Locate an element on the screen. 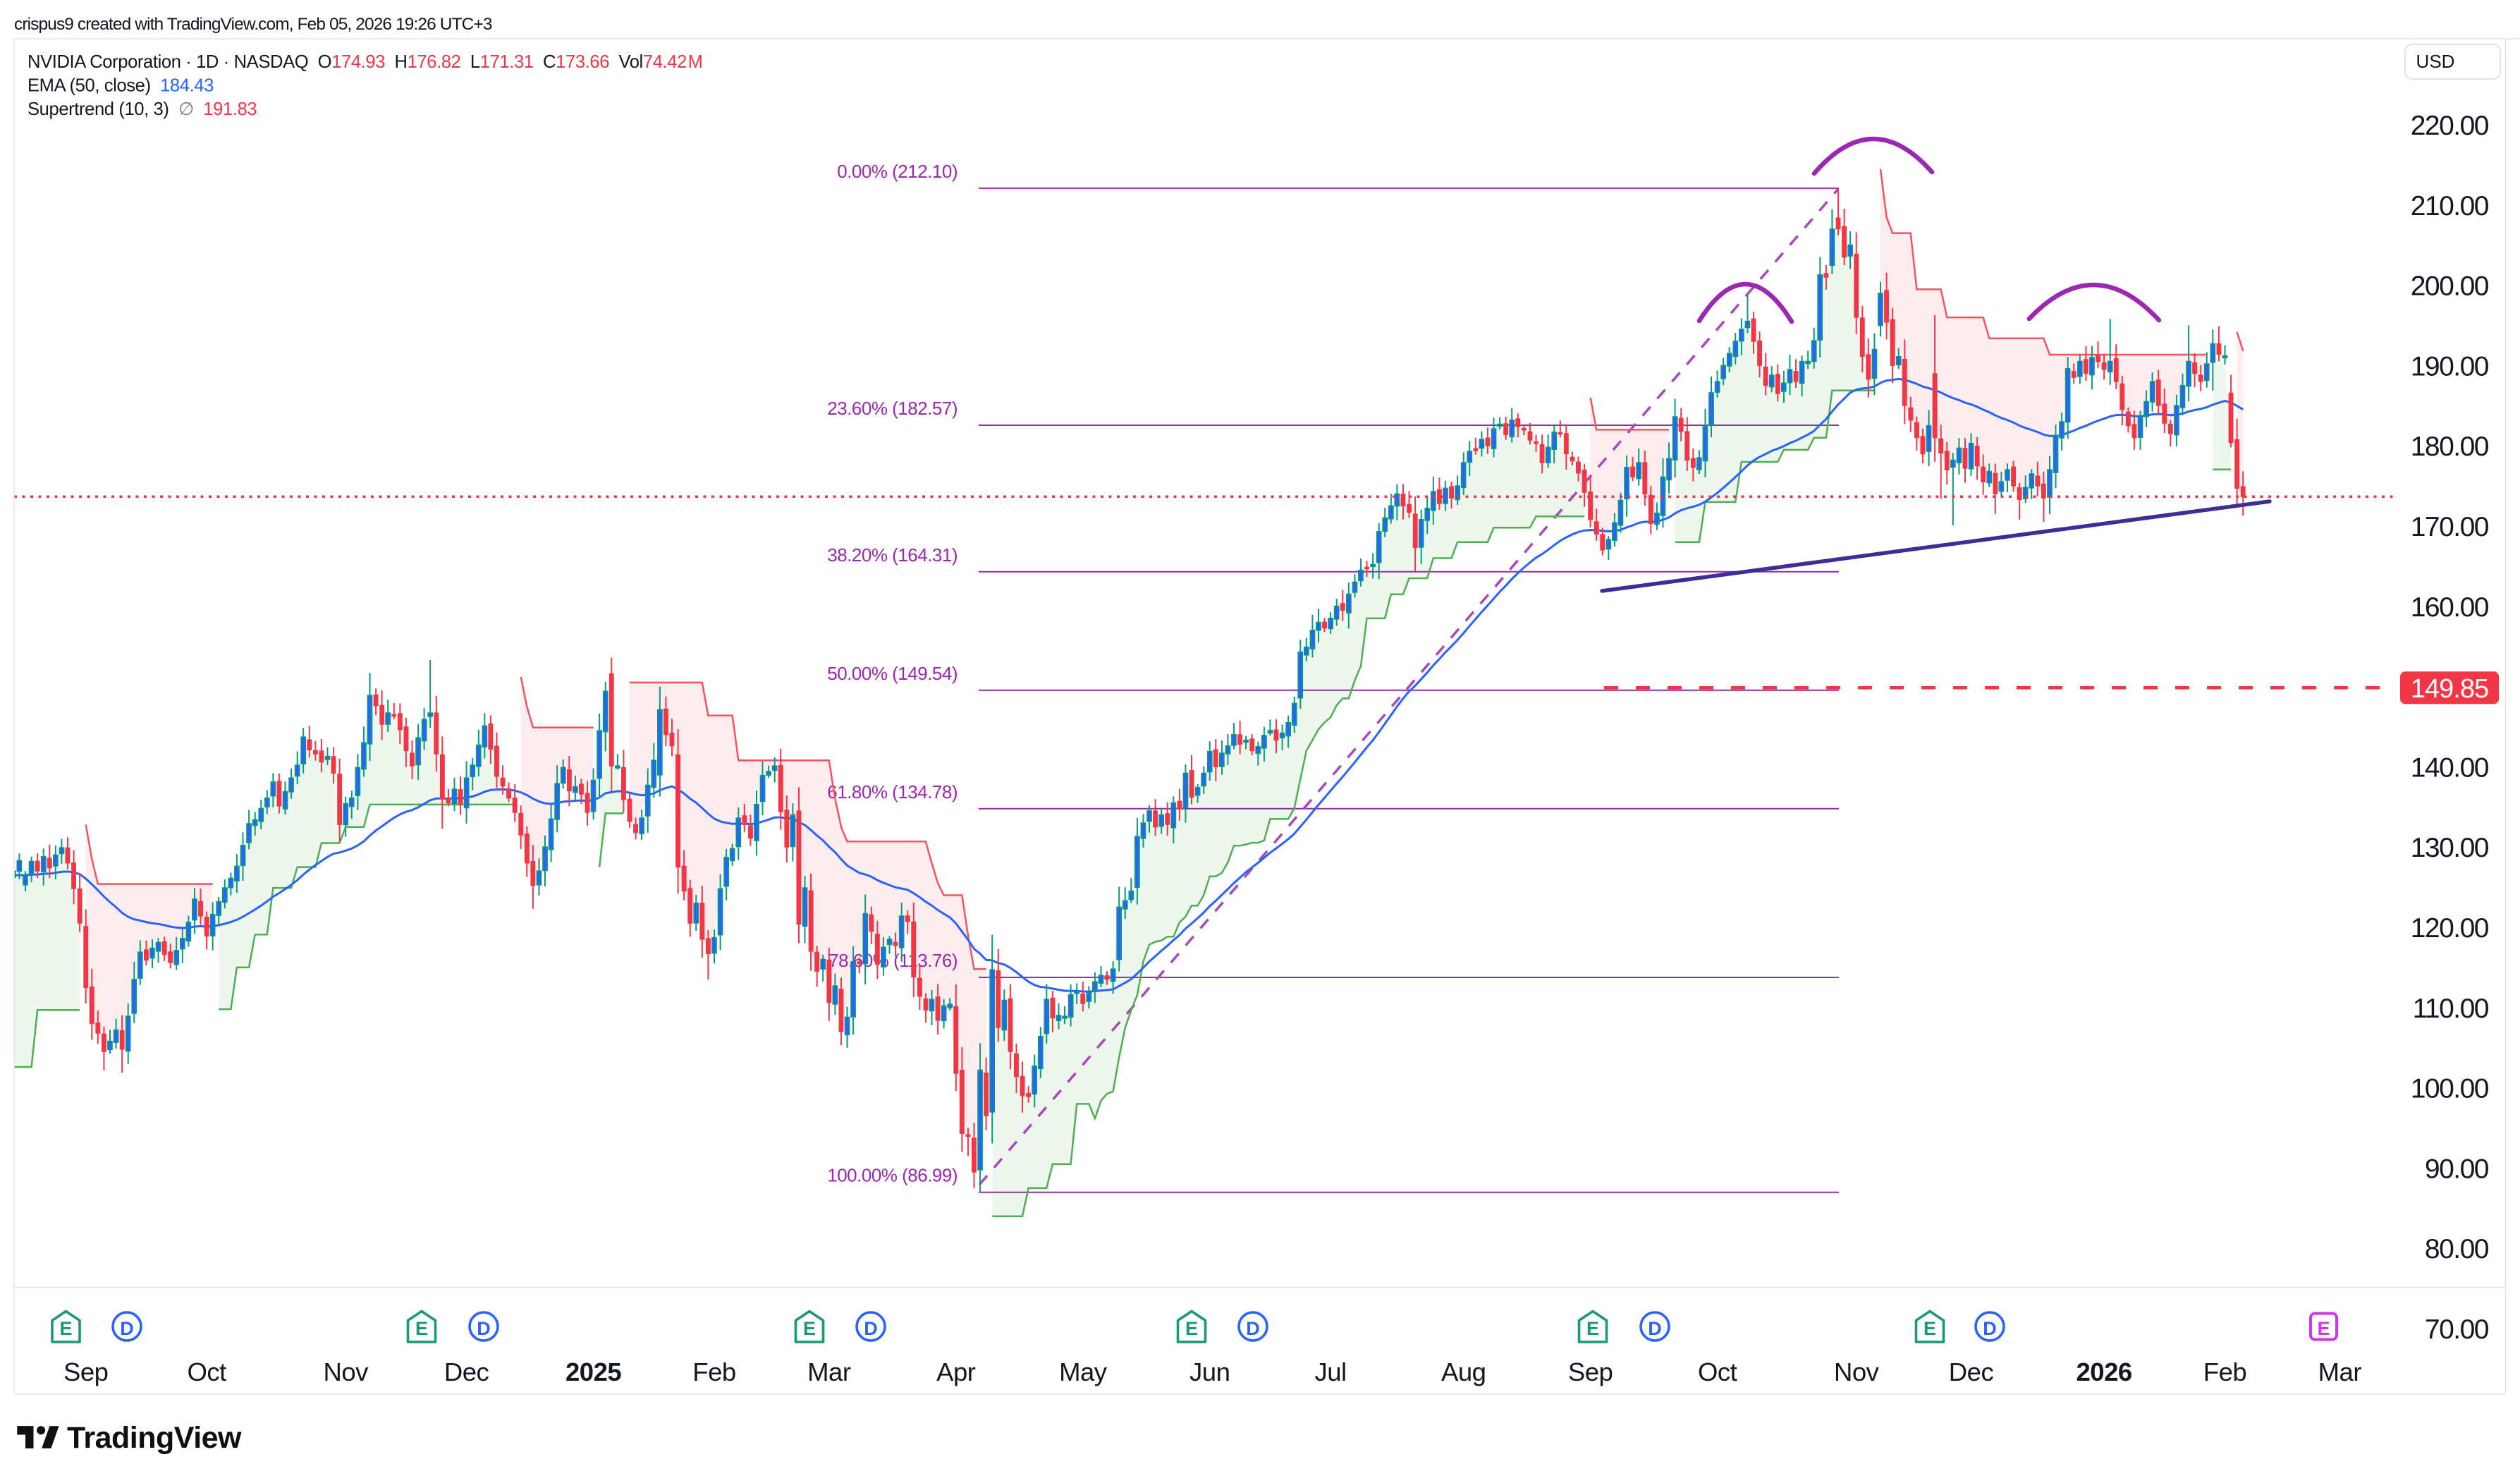 The height and width of the screenshot is (1483, 2520). svg-text: 78.60% (113.76) is located at coordinates (893, 960).